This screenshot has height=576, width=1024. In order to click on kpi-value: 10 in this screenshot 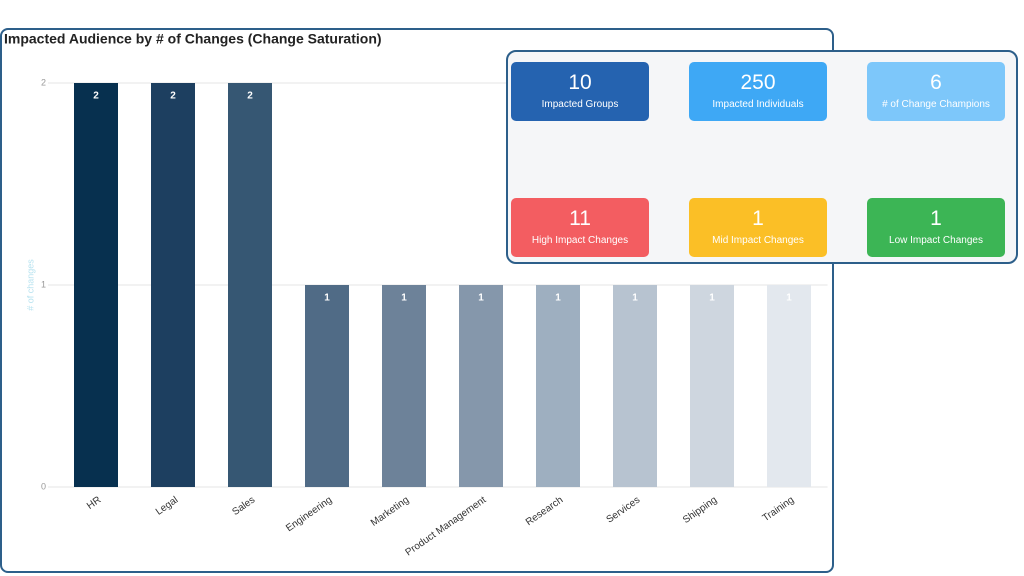, I will do `click(580, 82)`.